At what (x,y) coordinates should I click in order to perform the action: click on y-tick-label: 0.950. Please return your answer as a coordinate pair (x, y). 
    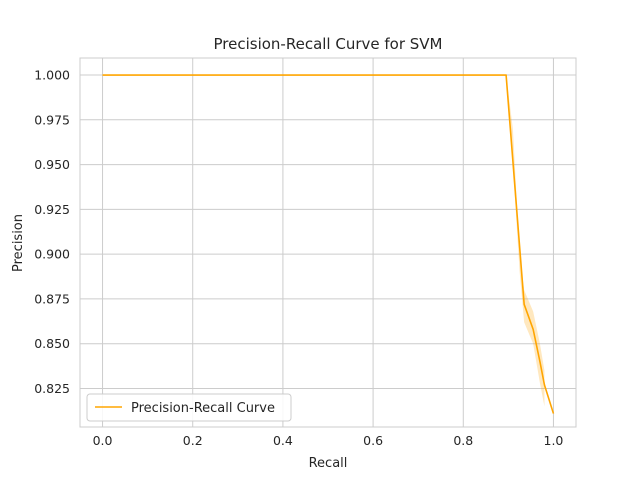
    Looking at the image, I should click on (52, 164).